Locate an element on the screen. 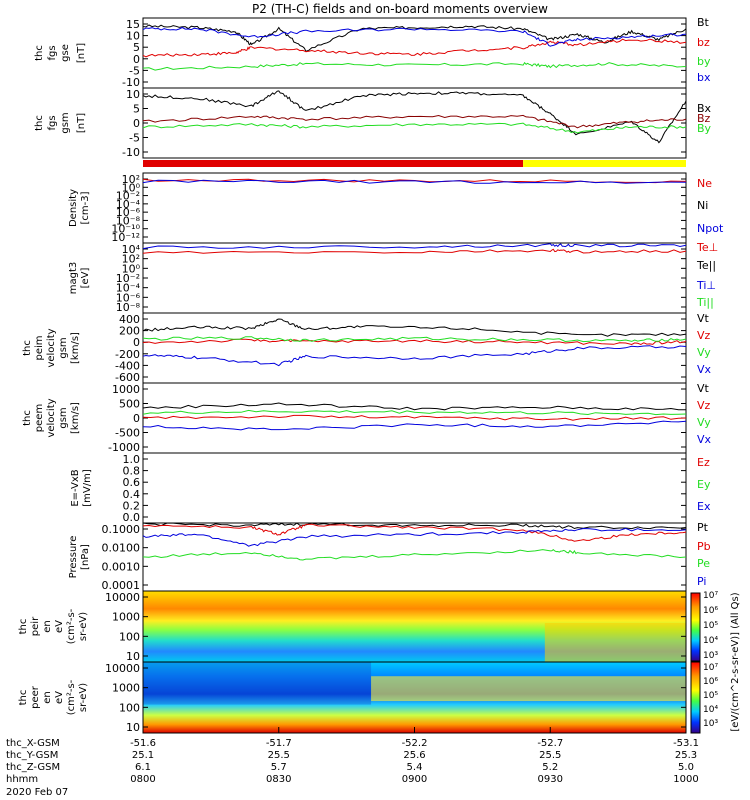  legend-Ti||: Ti|| is located at coordinates (705, 302).